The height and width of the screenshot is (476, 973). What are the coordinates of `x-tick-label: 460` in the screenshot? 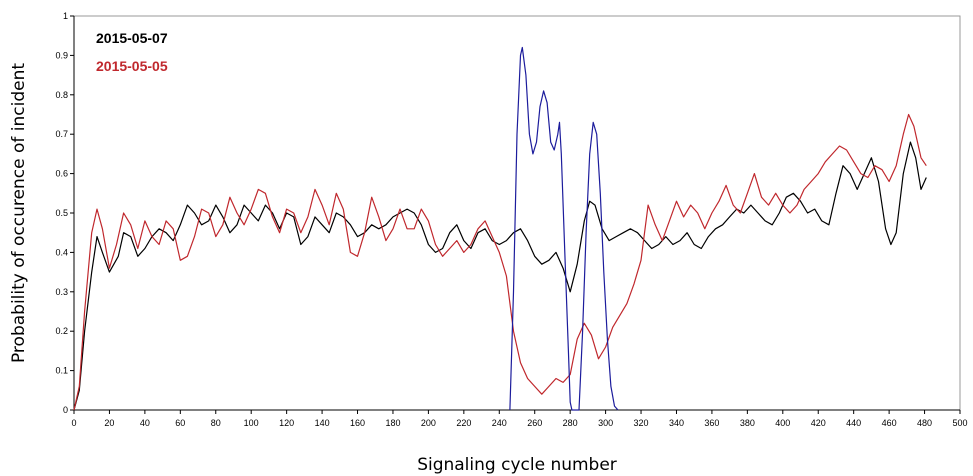 It's located at (889, 423).